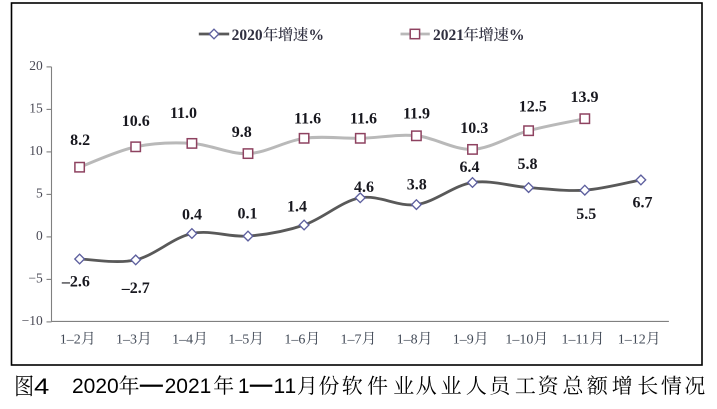 This screenshot has height=409, width=717. I want to click on svg-text: 1–9, so click(463, 340).